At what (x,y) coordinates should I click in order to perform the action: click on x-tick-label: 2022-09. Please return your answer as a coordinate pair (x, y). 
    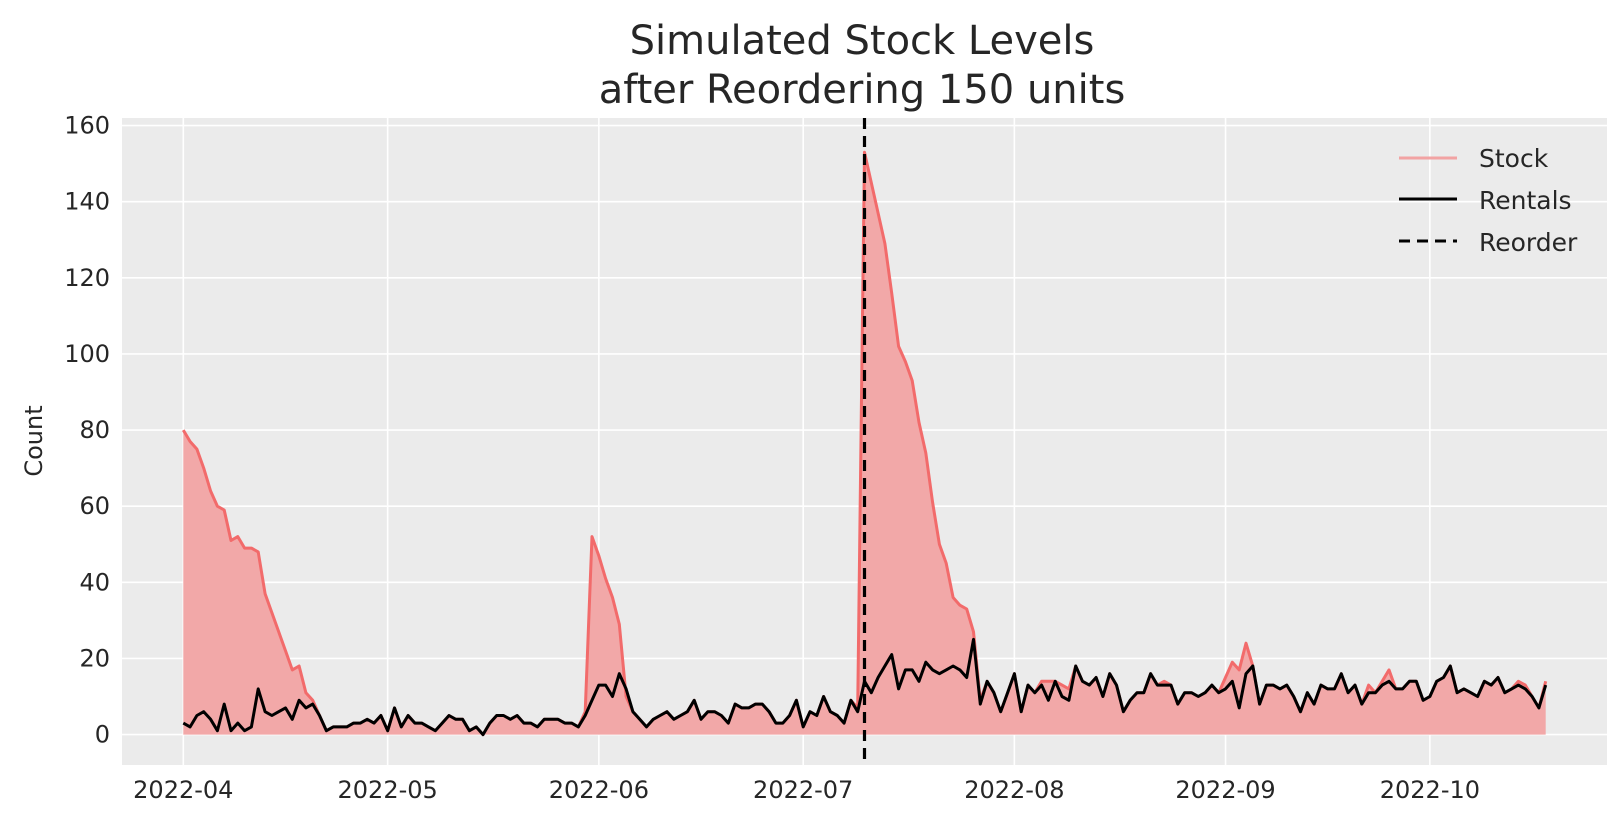
    Looking at the image, I should click on (1225, 790).